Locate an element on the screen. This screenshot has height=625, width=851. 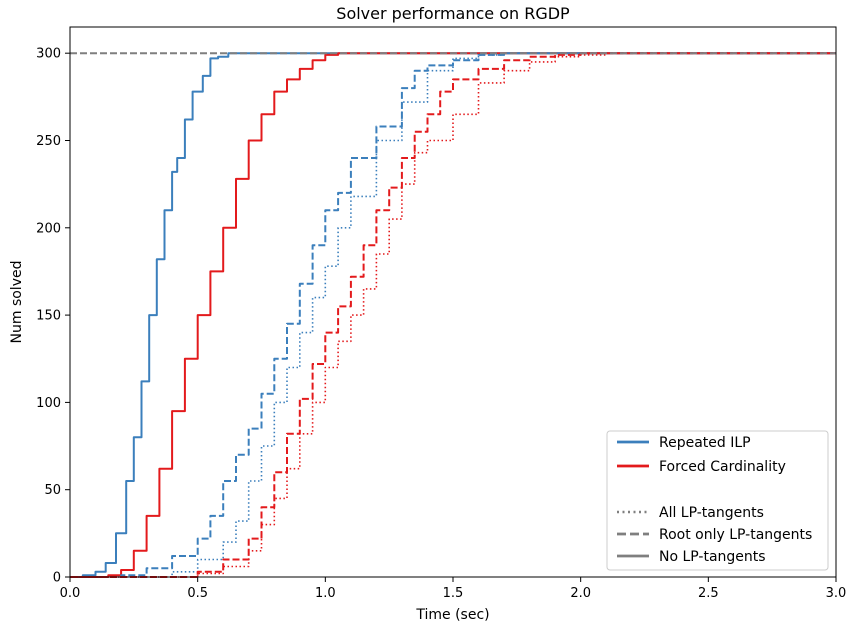
y-axis-title: Num solved is located at coordinates (17, 302).